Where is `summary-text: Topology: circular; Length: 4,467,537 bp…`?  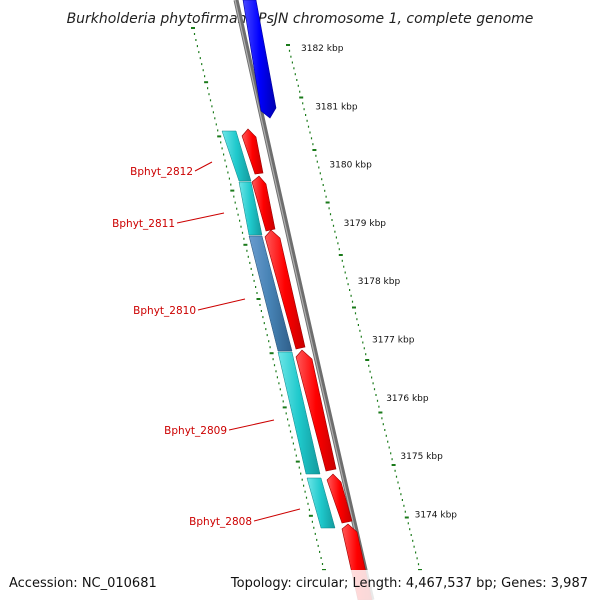
summary-text: Topology: circular; Length: 4,467,537 bp… is located at coordinates (409, 583).